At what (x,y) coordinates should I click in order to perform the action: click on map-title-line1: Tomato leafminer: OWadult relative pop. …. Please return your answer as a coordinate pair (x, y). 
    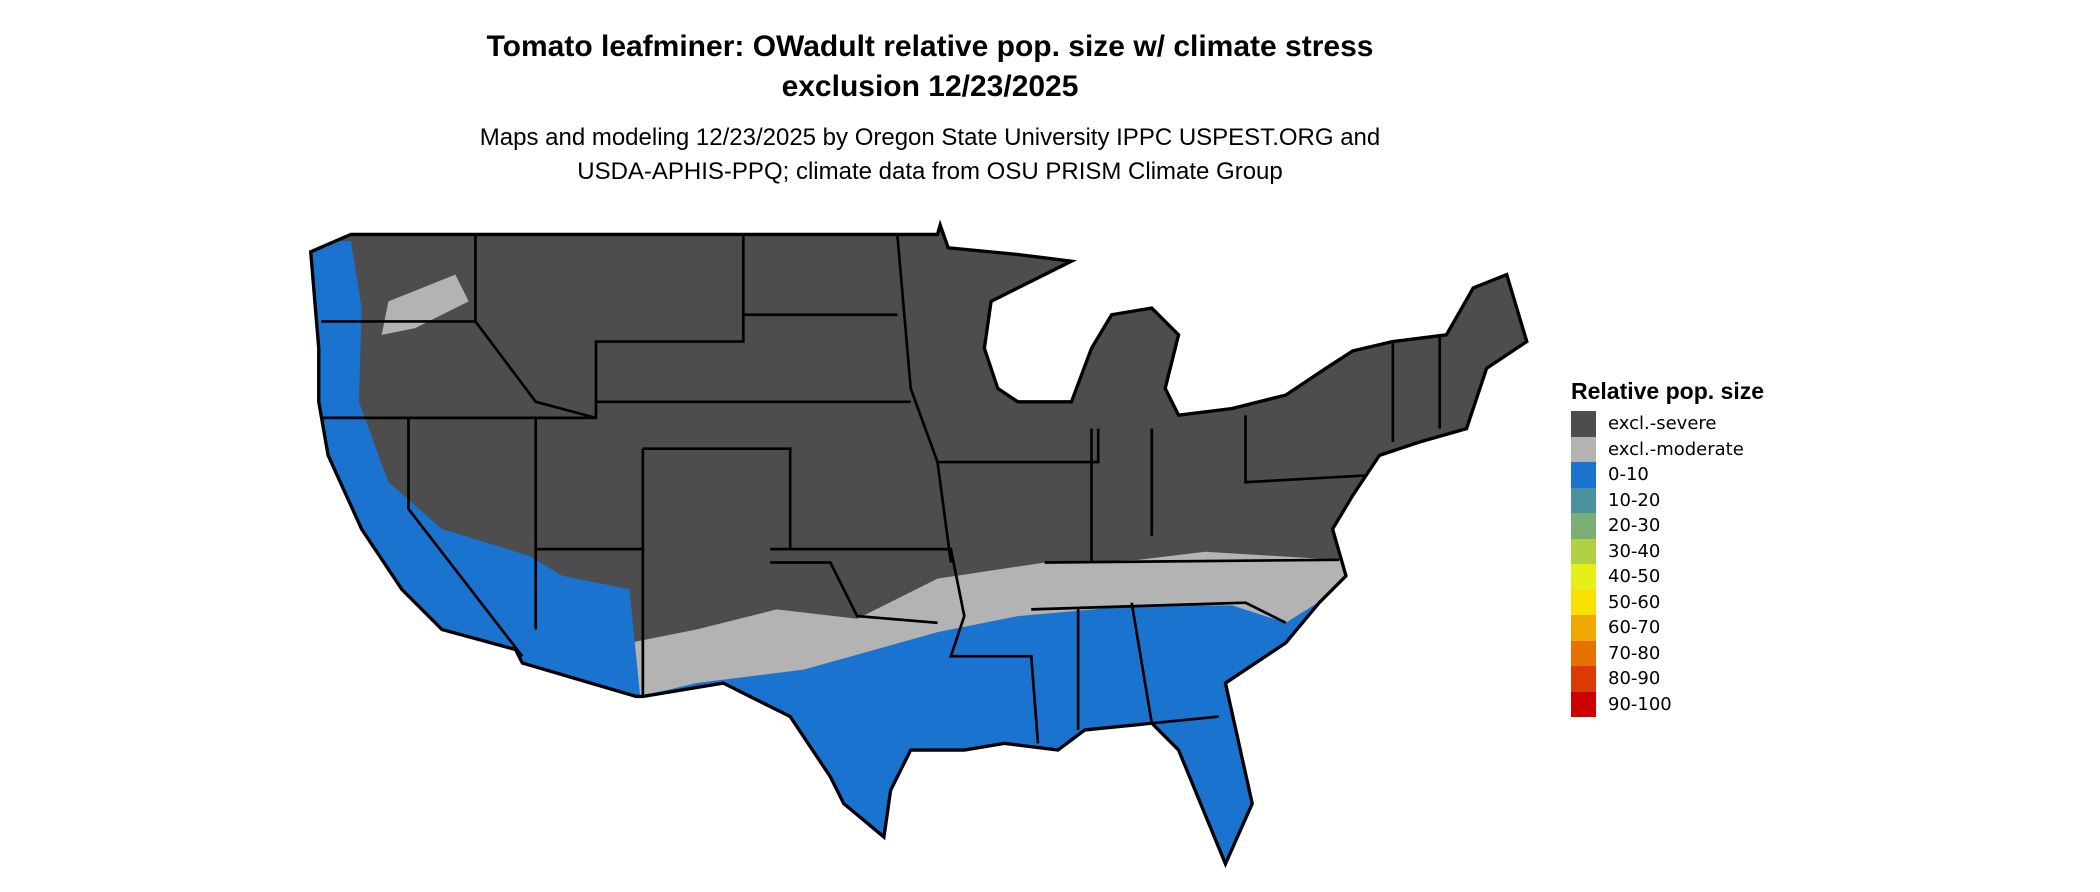
    Looking at the image, I should click on (930, 46).